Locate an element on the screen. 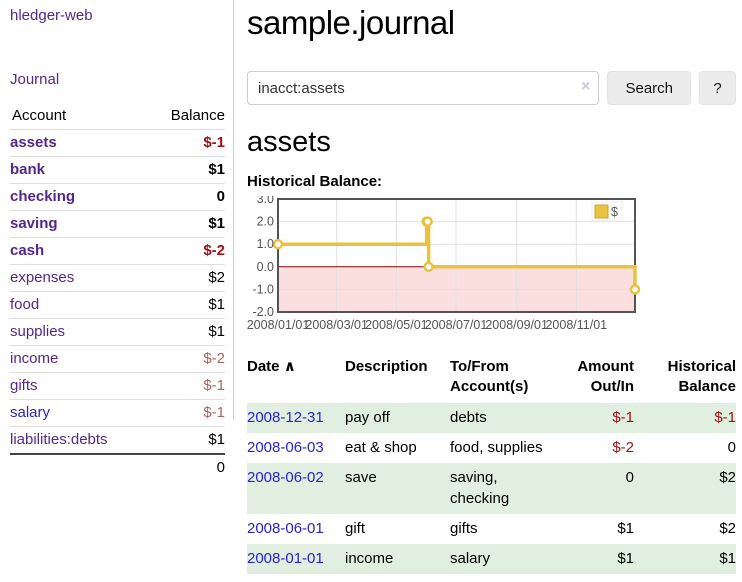 This screenshot has height=582, width=742. account-row: food $1 is located at coordinates (117, 305).